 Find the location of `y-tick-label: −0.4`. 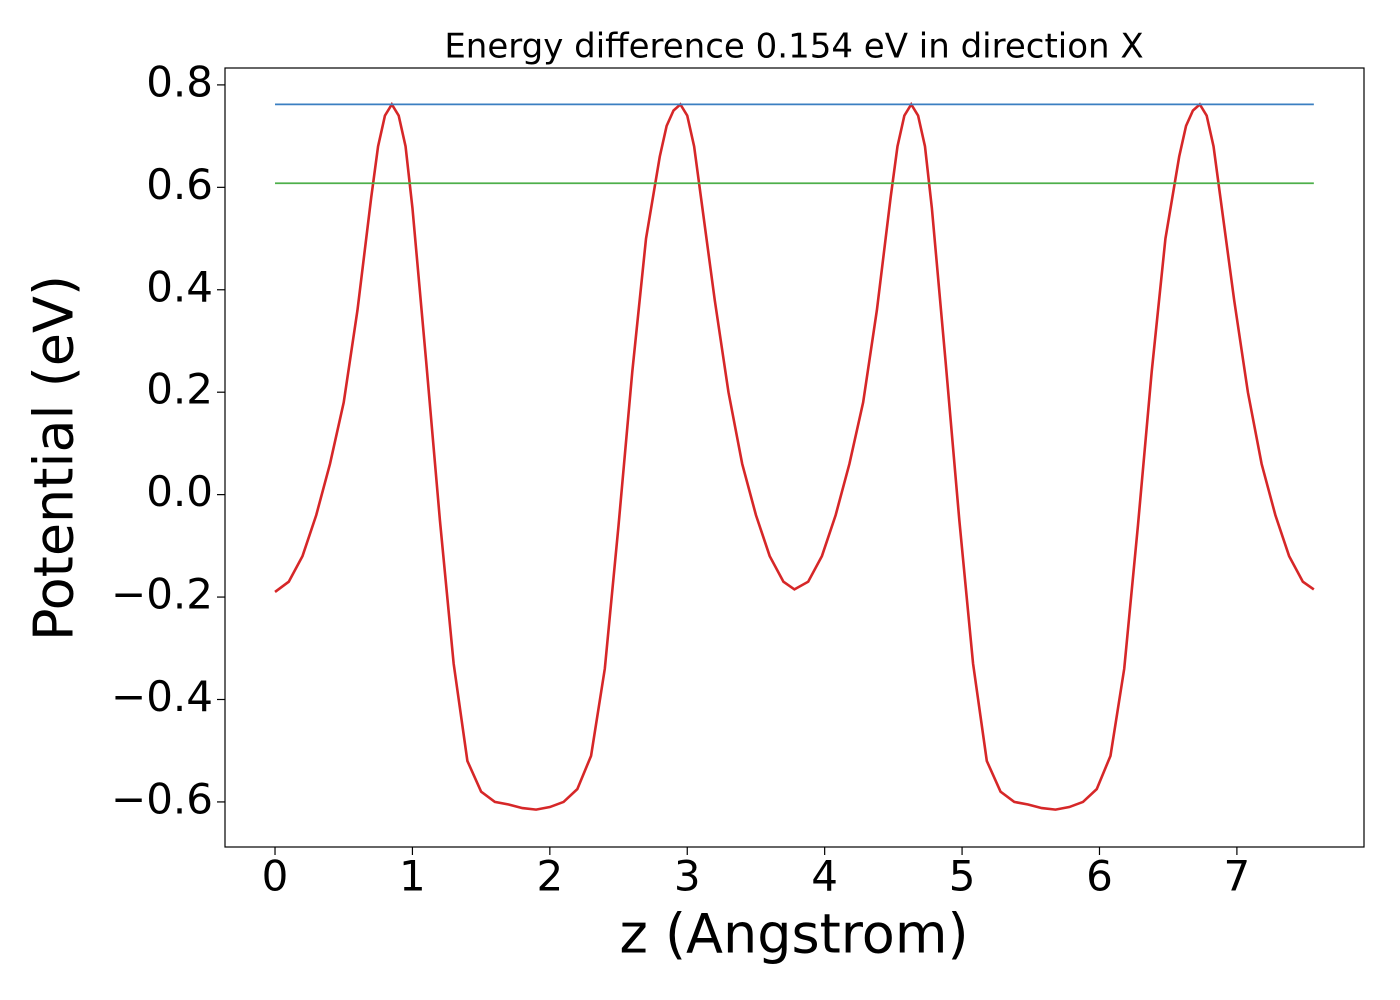

y-tick-label: −0.4 is located at coordinates (162, 696).